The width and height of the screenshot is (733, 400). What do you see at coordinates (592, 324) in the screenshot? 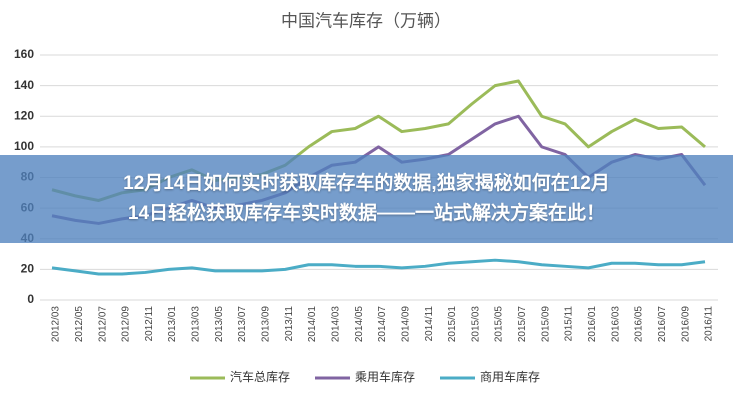
I see `x-tick-label: 2016/01` at bounding box center [592, 324].